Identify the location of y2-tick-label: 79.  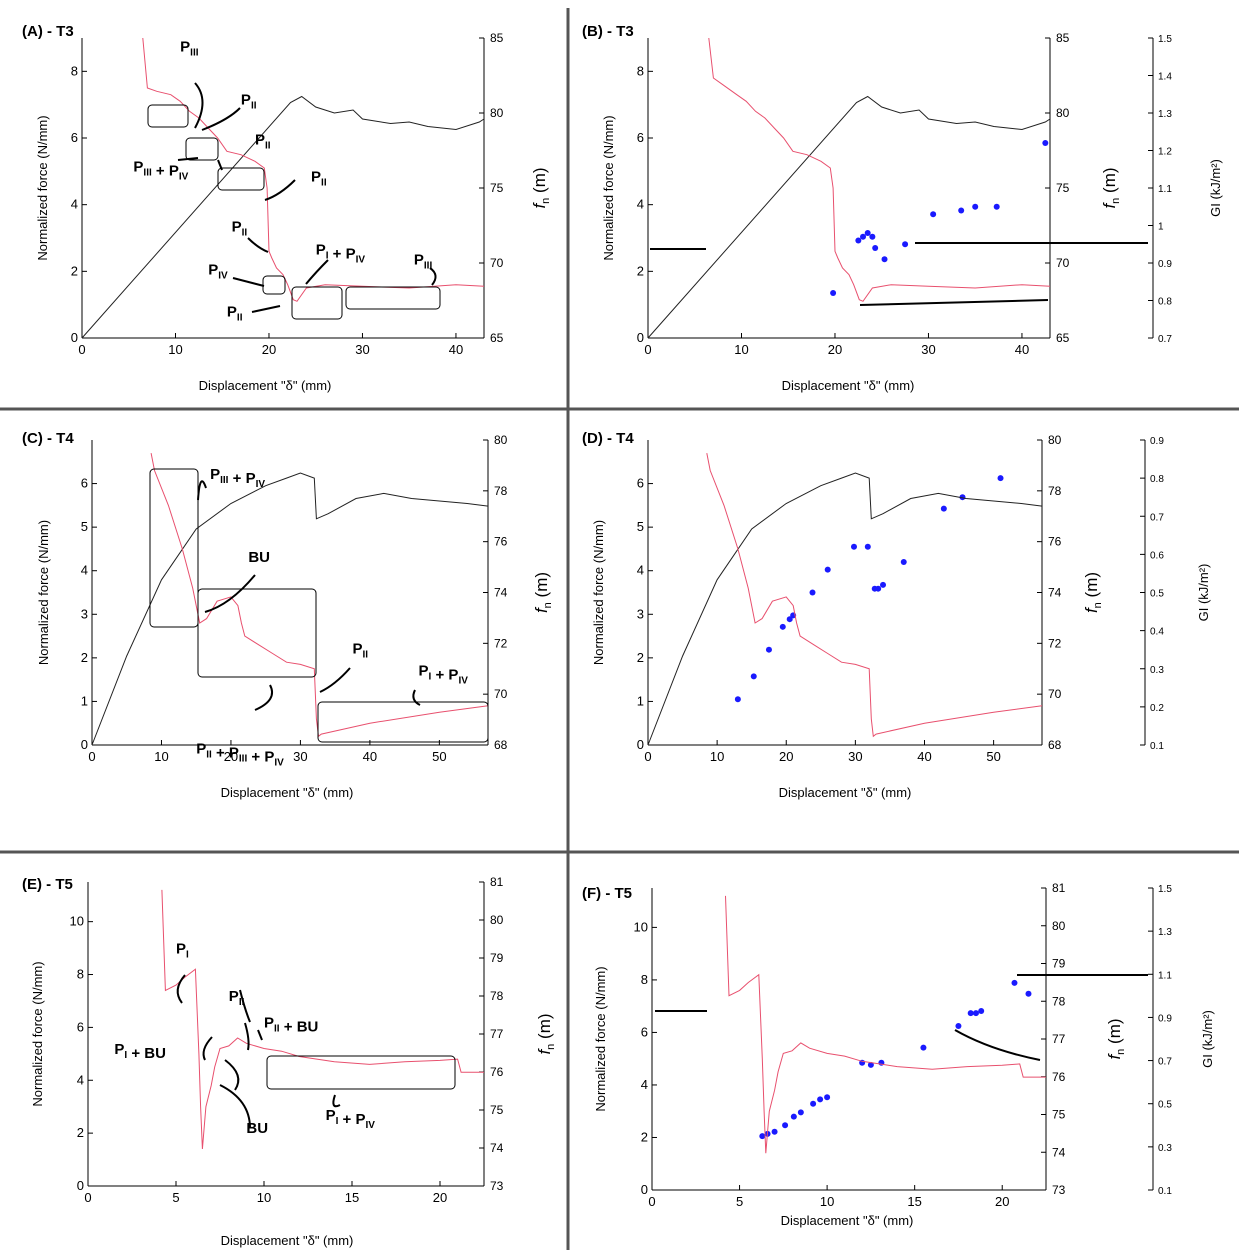
(497, 958).